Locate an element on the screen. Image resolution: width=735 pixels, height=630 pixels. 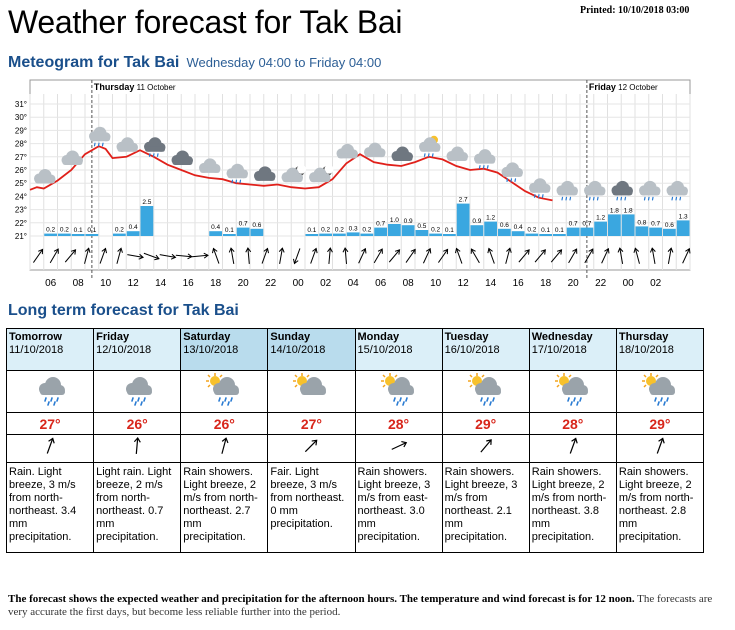
cloudy-icon is located at coordinates (210, 165).